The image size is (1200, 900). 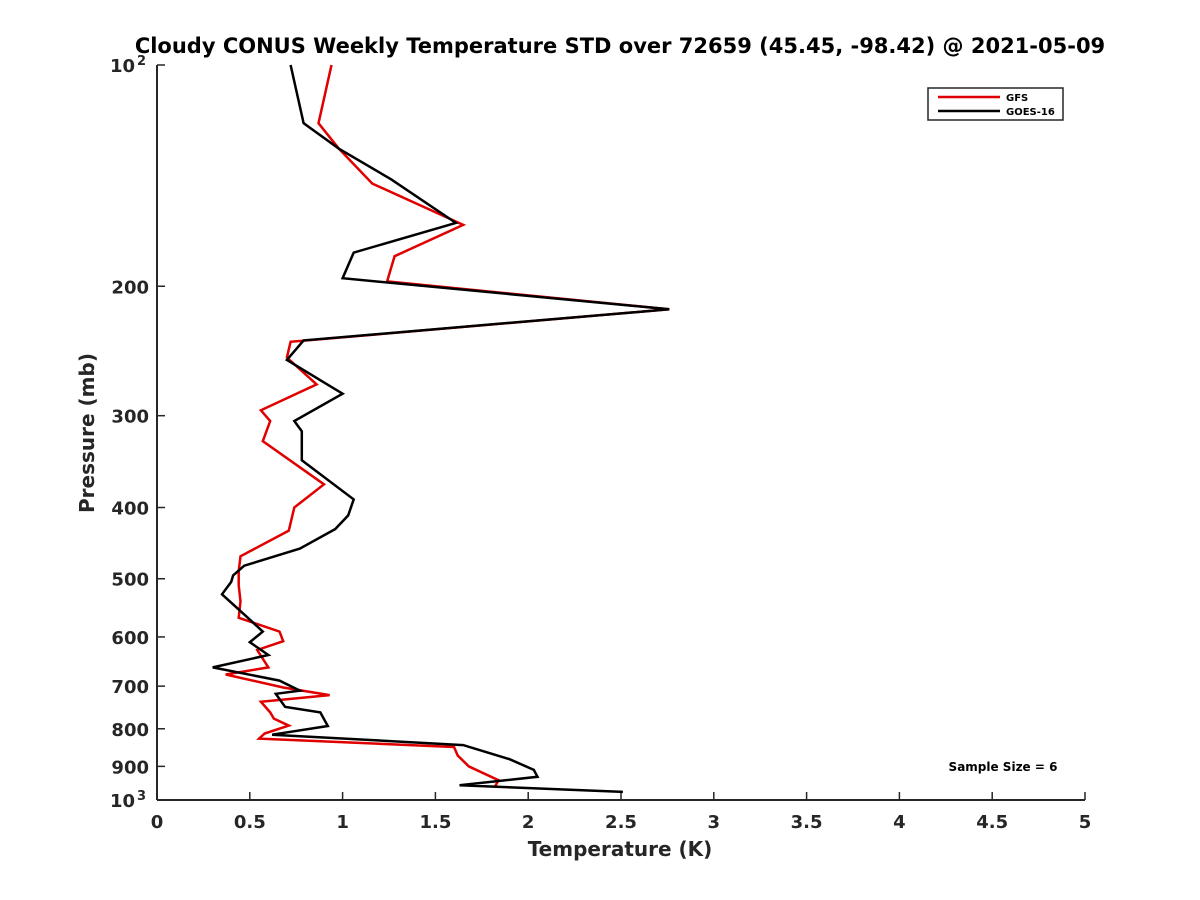 What do you see at coordinates (87, 433) in the screenshot?
I see `y-axis-label: Pressure (mb)` at bounding box center [87, 433].